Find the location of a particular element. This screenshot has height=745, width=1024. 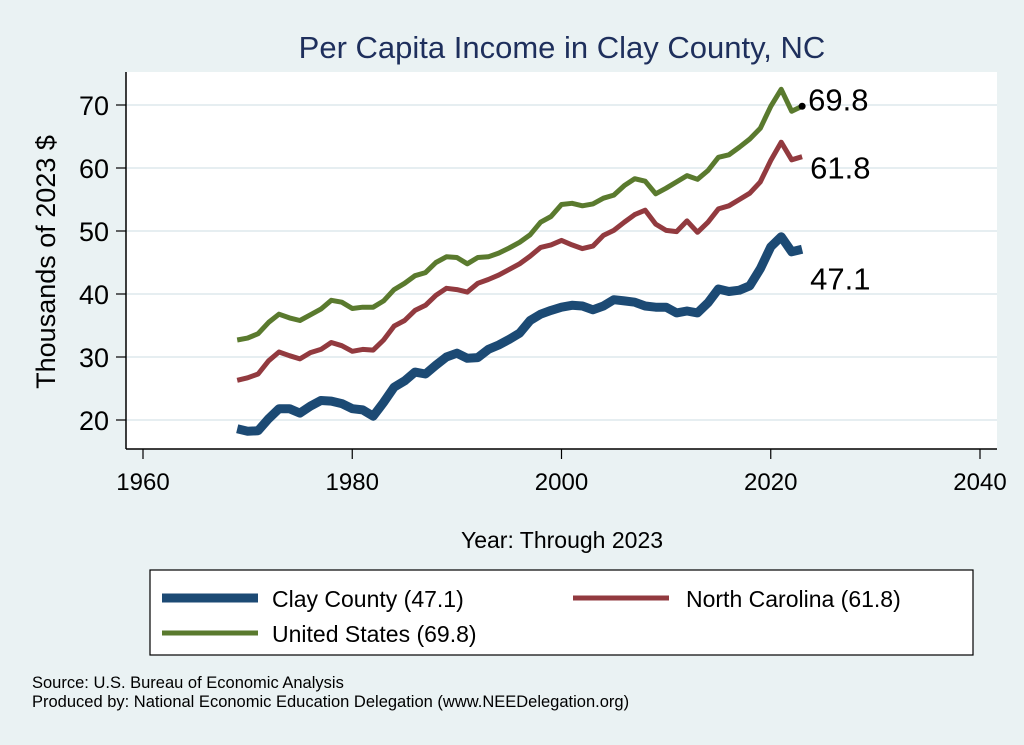

x-tick-label: 1980 is located at coordinates (352, 482).